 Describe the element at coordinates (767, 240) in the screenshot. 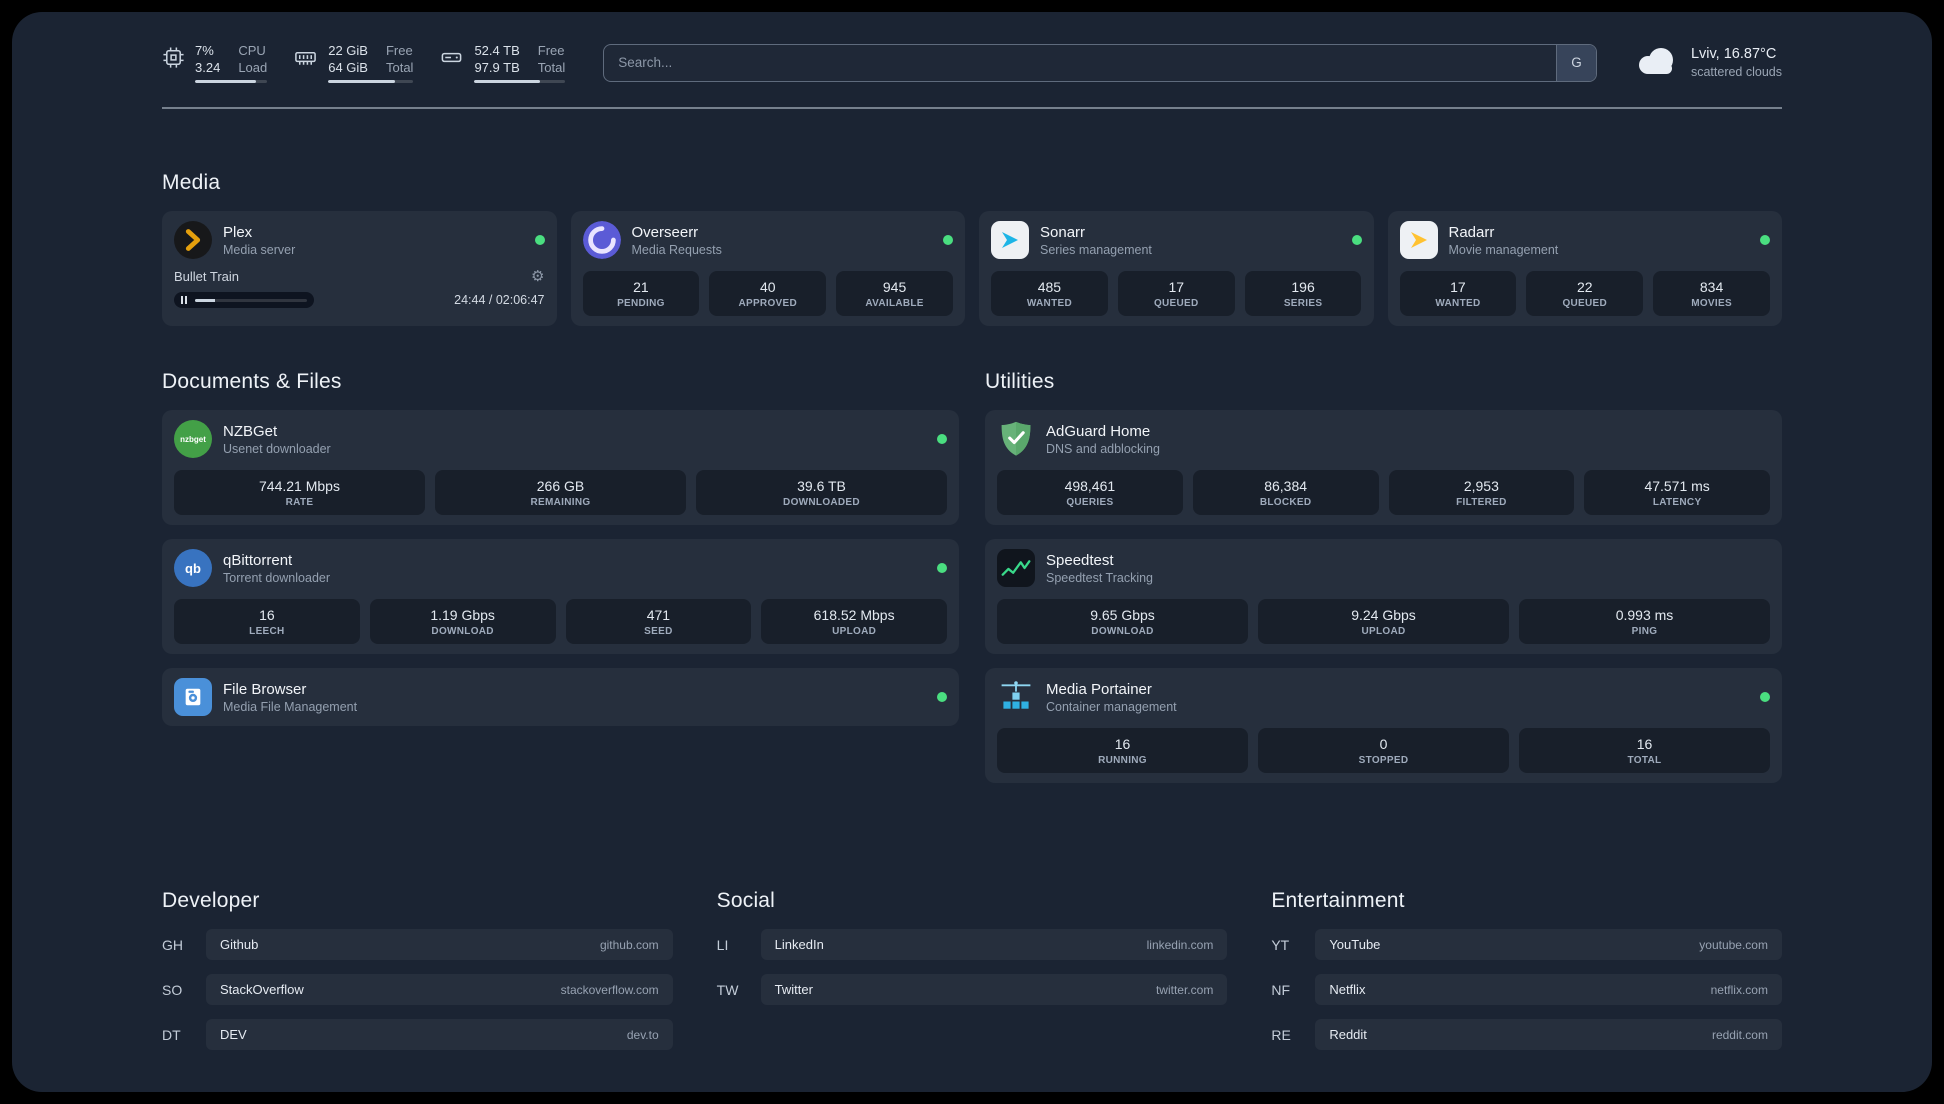

I see `service-link-overseerr: Overseerr Media Requests` at that location.